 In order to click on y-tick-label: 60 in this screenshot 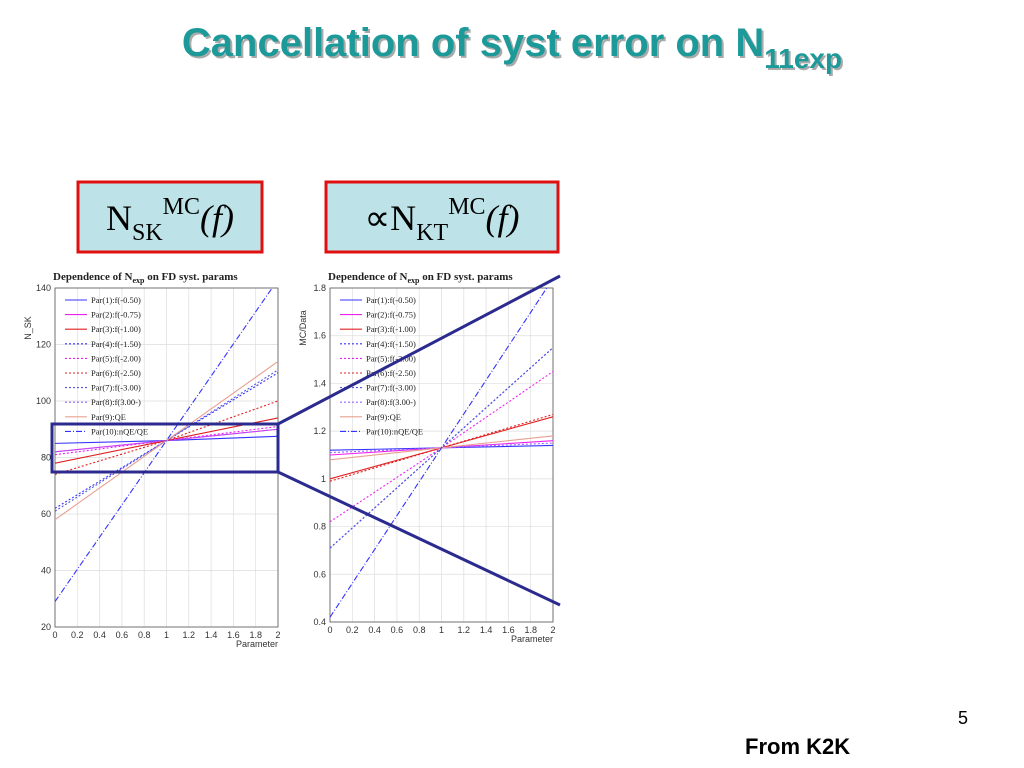, I will do `click(46, 514)`.